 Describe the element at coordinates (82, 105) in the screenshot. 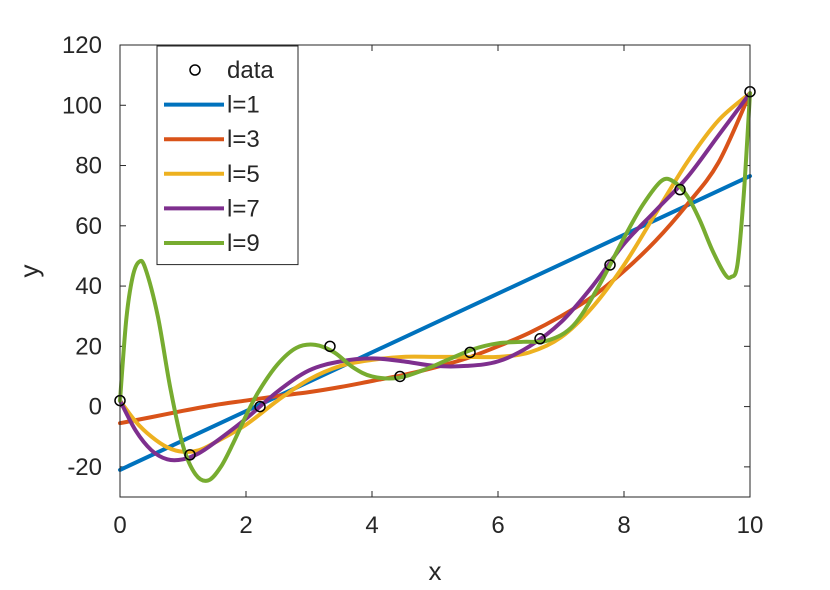

I see `y-tick-label: 100` at that location.